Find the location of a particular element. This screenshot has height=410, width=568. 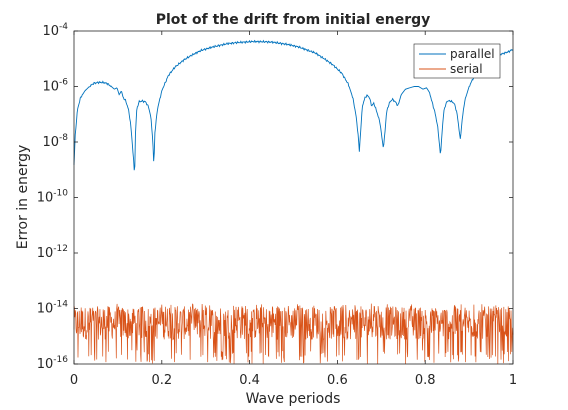

serial-series is located at coordinates (293, 333).